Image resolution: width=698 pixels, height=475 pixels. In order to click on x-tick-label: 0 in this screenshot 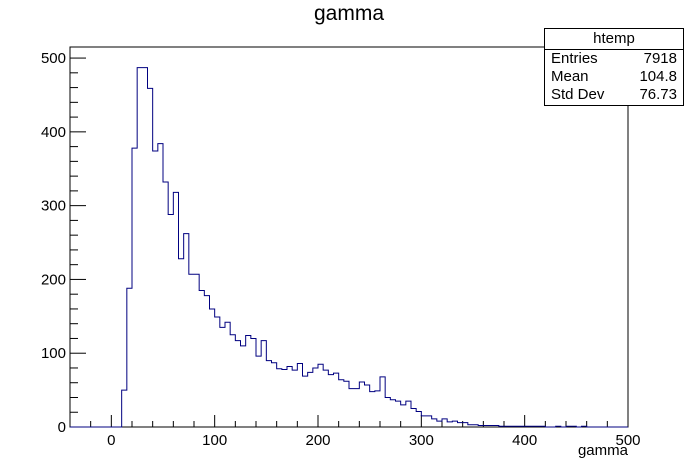, I will do `click(111, 440)`.